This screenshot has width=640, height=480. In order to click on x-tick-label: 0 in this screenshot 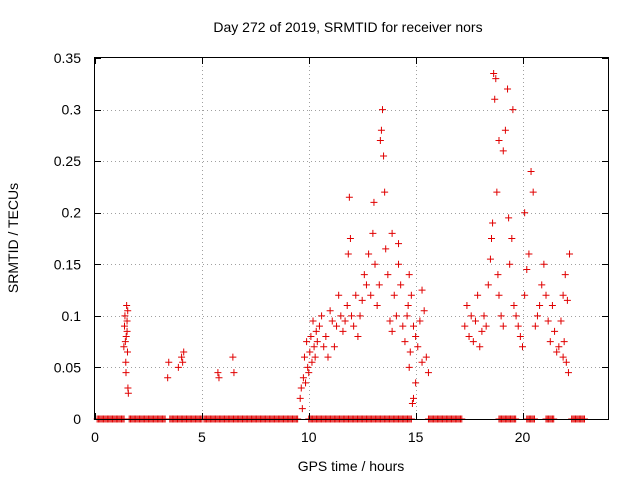, I will do `click(95, 437)`.